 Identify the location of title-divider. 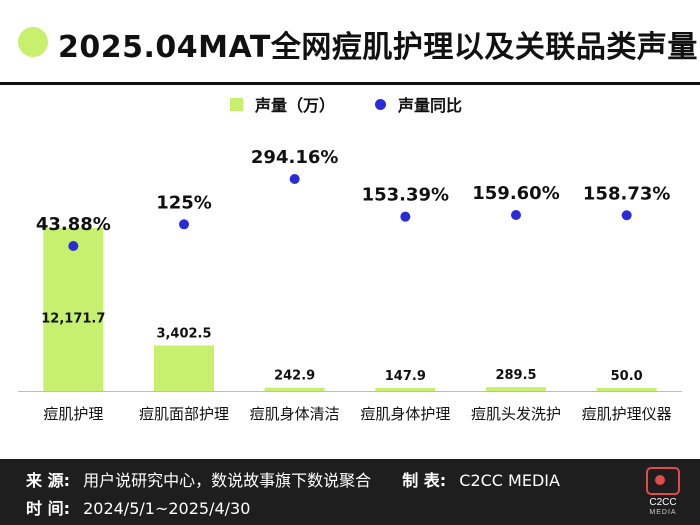
(350, 83).